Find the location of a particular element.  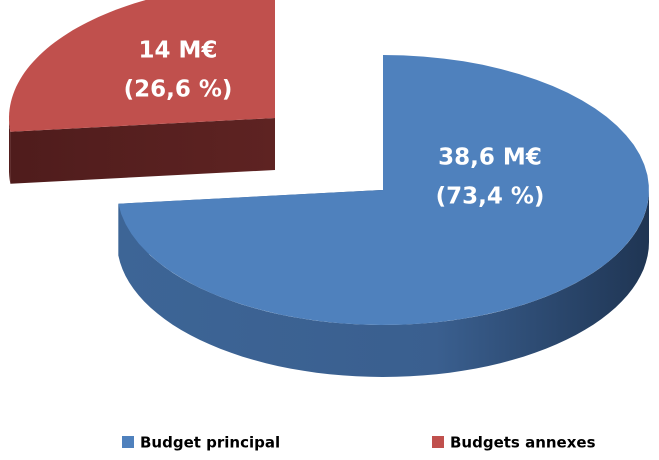

legend-label: Budget principal is located at coordinates (210, 443).